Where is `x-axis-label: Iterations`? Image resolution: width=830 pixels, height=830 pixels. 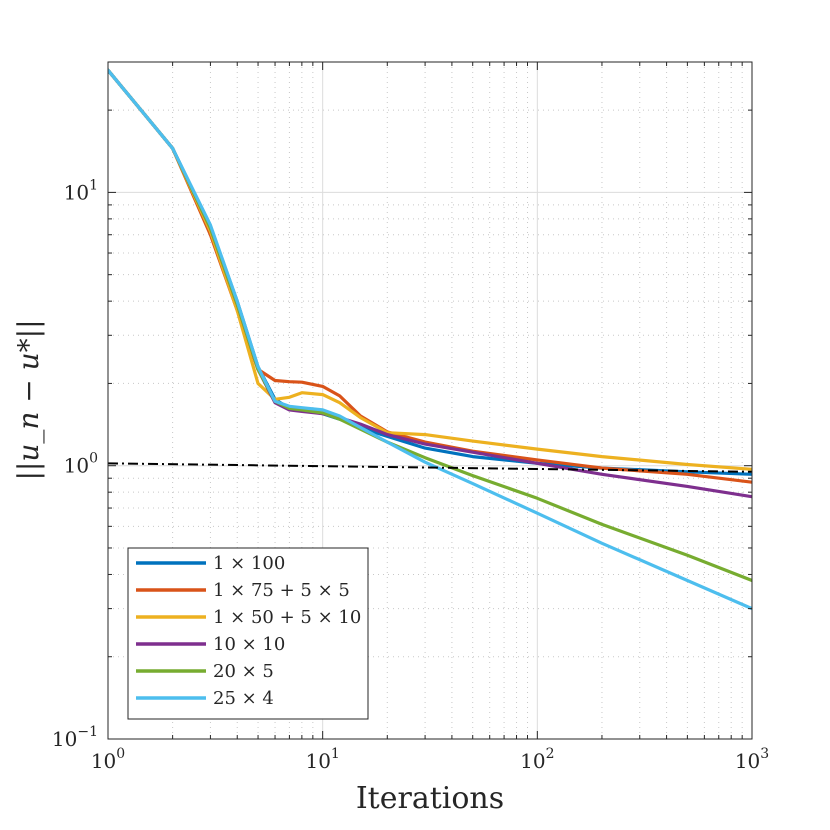 x-axis-label: Iterations is located at coordinates (430, 798).